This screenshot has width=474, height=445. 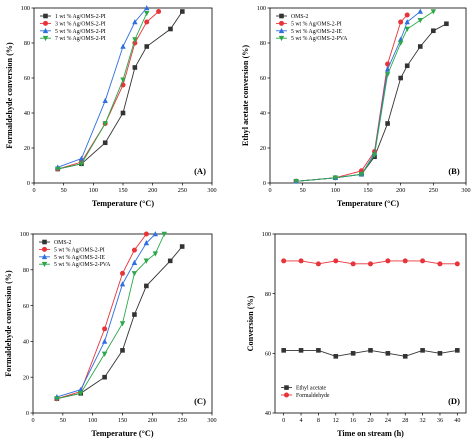 I want to click on y-tick-label: 60, so click(x=263, y=78).